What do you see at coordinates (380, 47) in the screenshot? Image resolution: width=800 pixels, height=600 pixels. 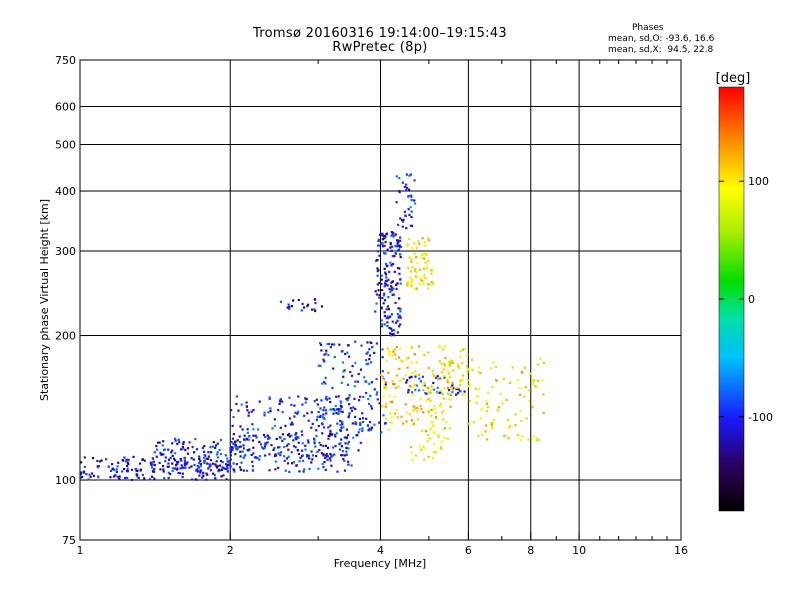 I see `chart-subtitle: RwPretec (8p)` at bounding box center [380, 47].